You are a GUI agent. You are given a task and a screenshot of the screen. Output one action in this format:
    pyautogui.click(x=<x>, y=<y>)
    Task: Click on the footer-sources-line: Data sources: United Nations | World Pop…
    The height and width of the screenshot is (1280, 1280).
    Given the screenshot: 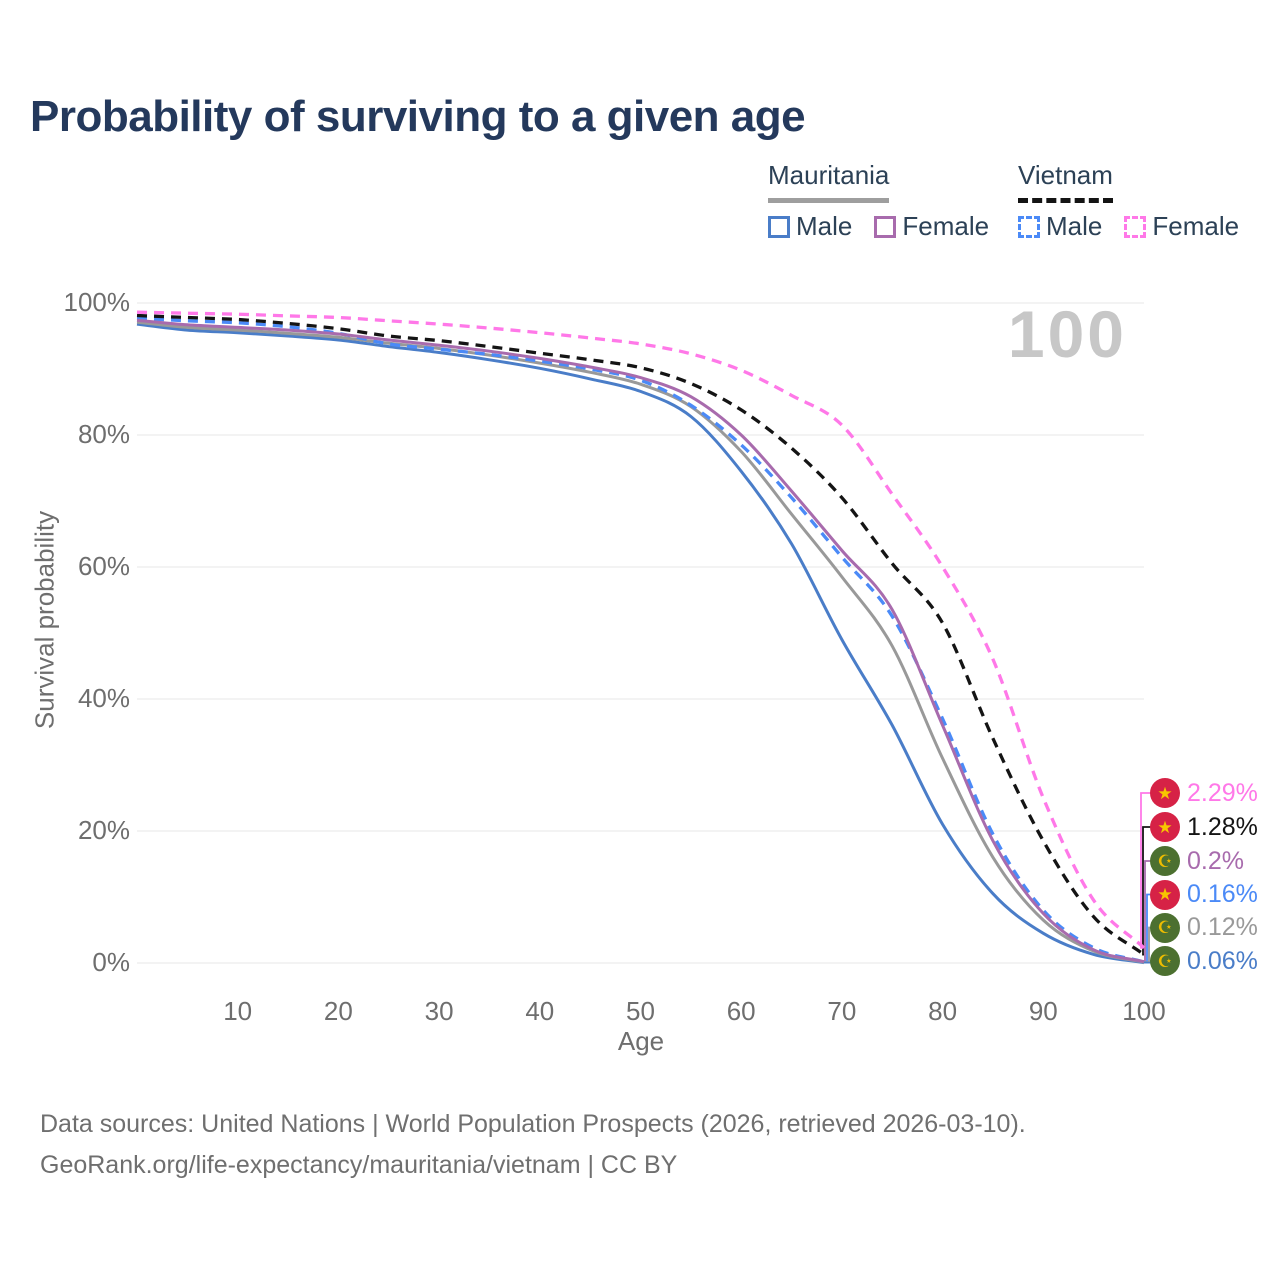 What is the action you would take?
    pyautogui.click(x=533, y=1124)
    